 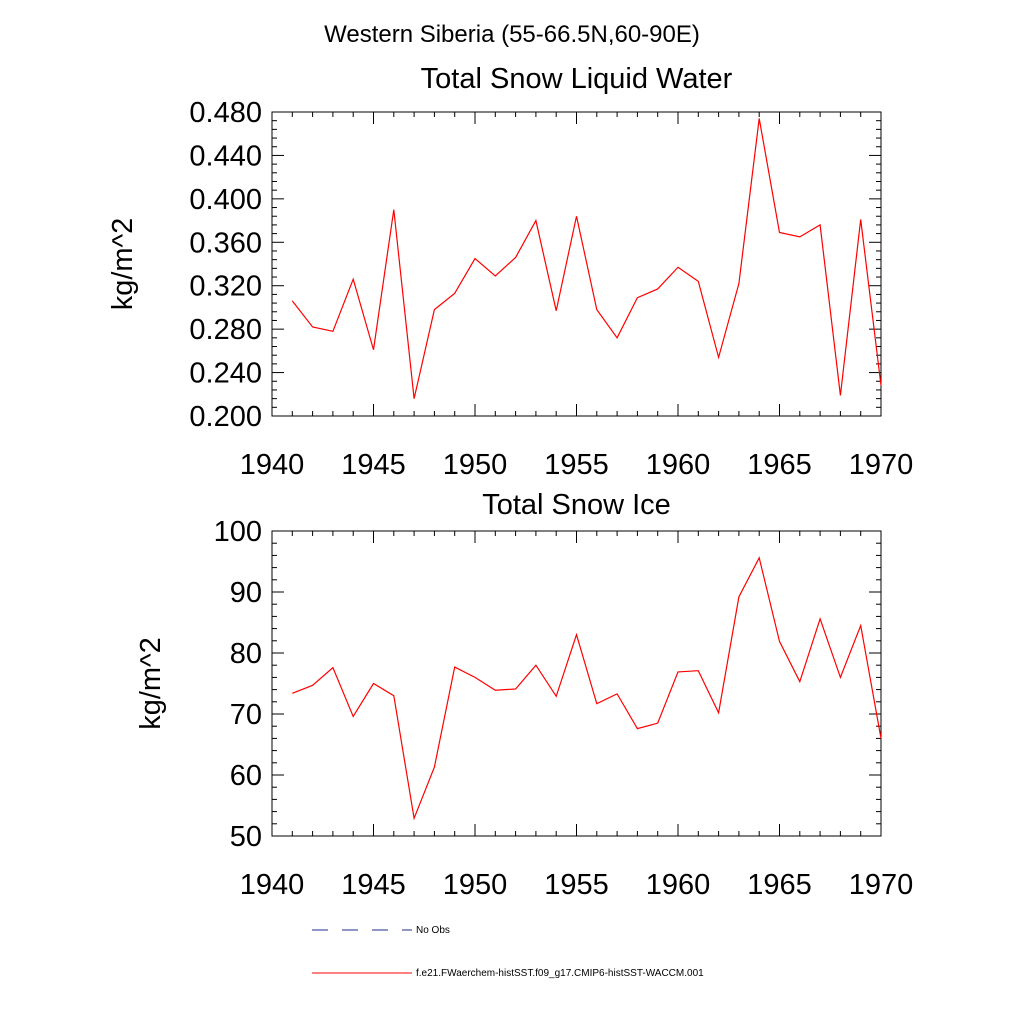 What do you see at coordinates (577, 79) in the screenshot?
I see `chart-title: Total Snow Liquid Water` at bounding box center [577, 79].